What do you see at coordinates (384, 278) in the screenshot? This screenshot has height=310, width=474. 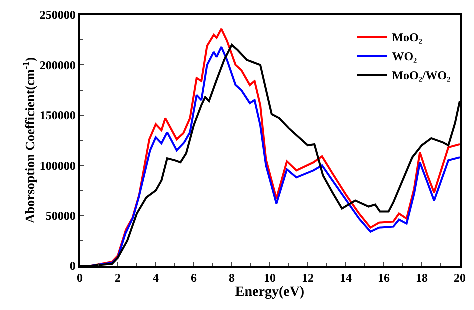 I see `x-tick-label: 16` at bounding box center [384, 278].